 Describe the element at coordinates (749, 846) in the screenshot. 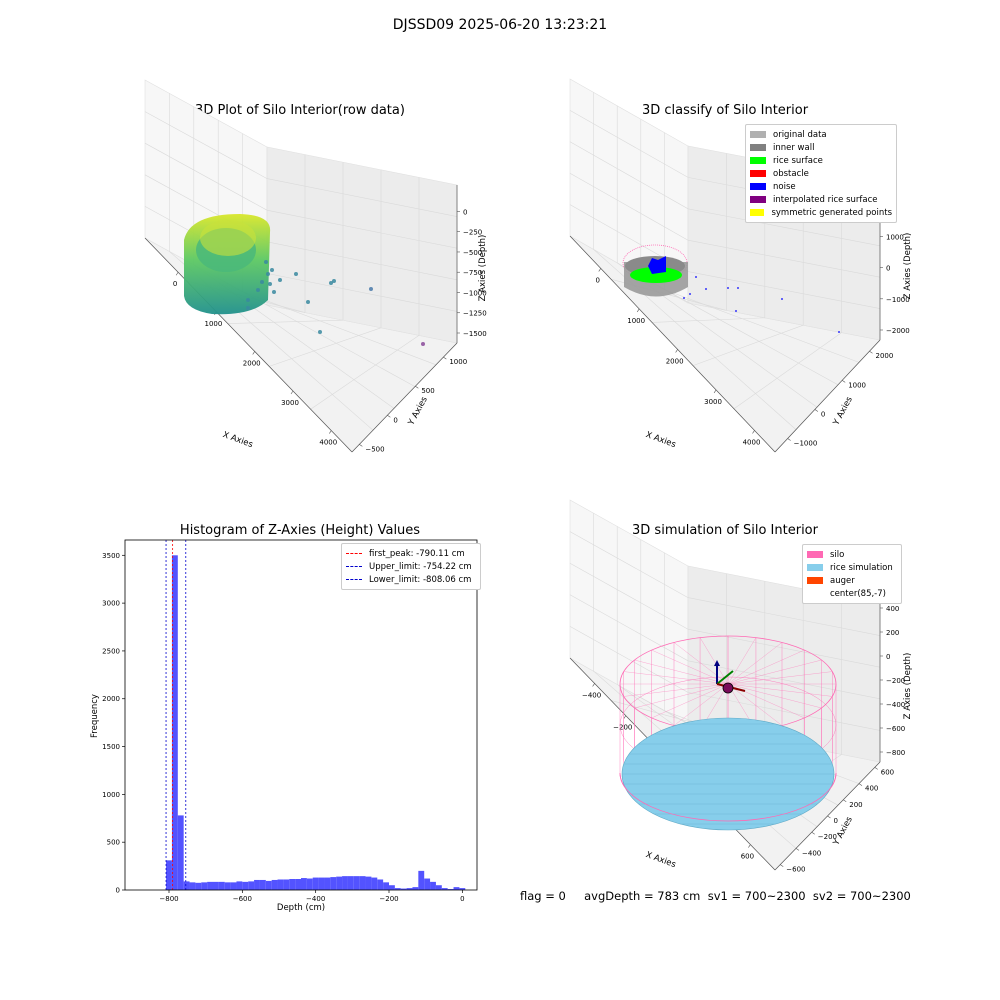

I see `x-tick-mark` at that location.